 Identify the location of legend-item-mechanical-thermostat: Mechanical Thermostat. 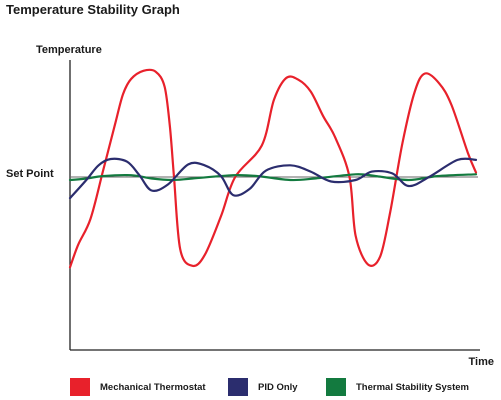
(138, 387).